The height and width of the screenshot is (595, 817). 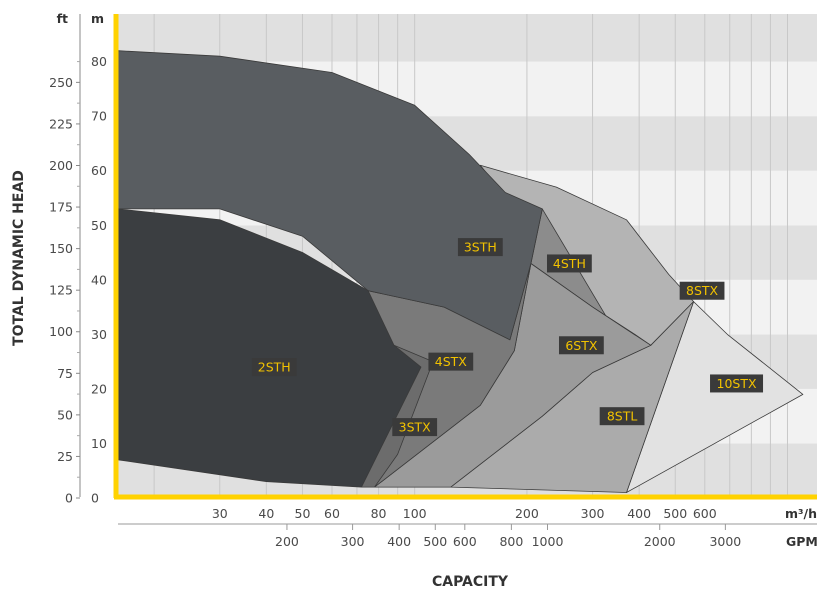 What do you see at coordinates (65, 373) in the screenshot?
I see `ft-tick-label: 75` at bounding box center [65, 373].